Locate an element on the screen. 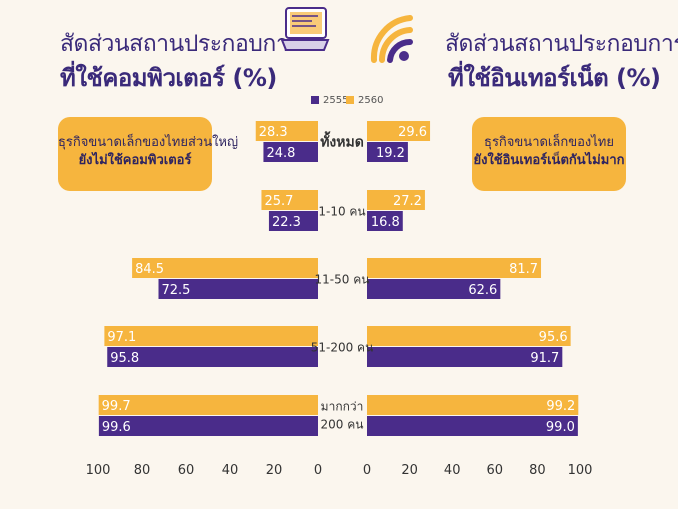  category-label-1: 1-10 คน is located at coordinates (341, 212).